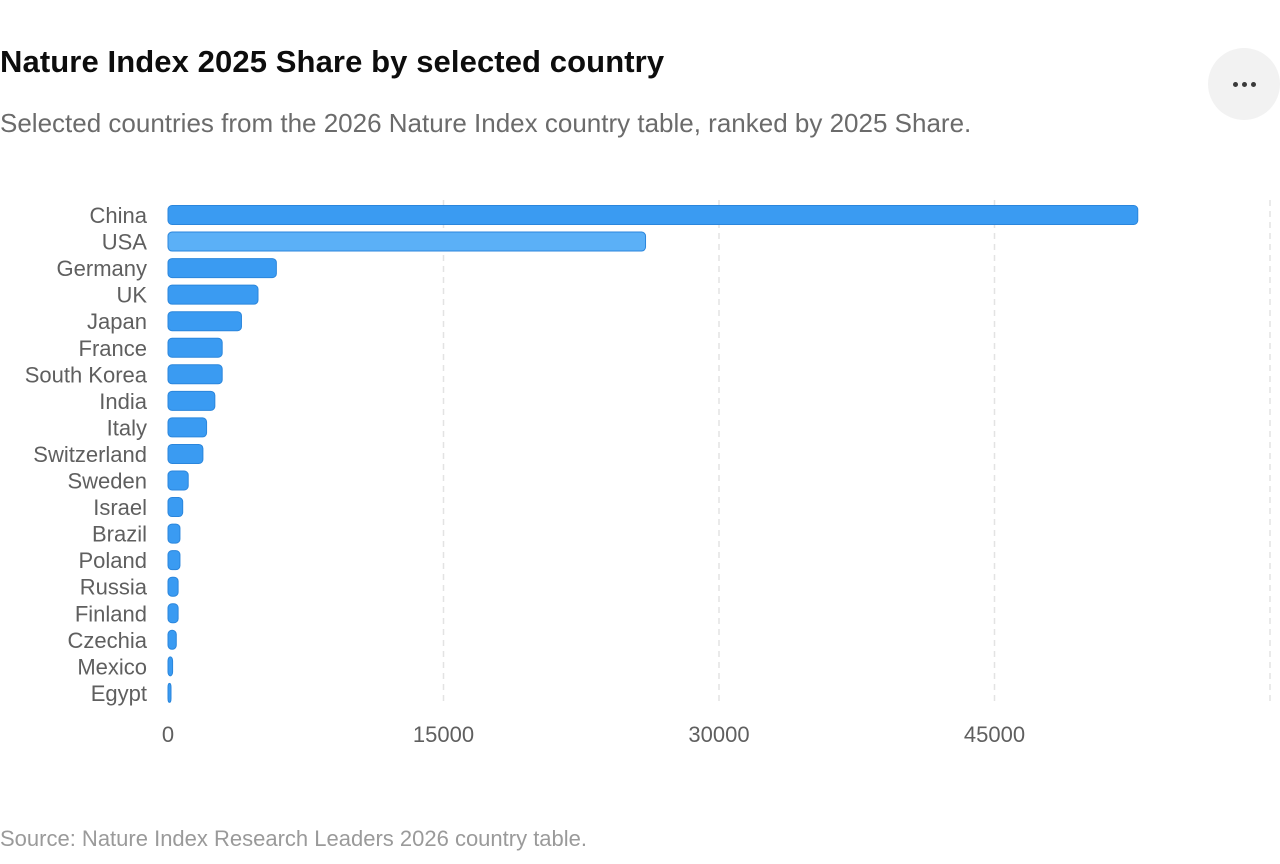 The width and height of the screenshot is (1280, 864). I want to click on more-horizontal-icon, so click(1244, 84).